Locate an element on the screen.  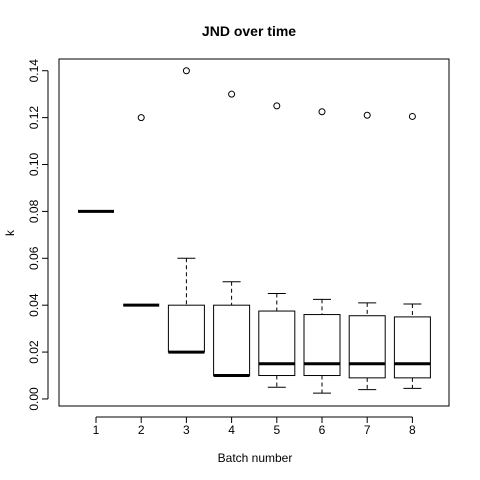
x-tick-label: 5 is located at coordinates (276, 430).